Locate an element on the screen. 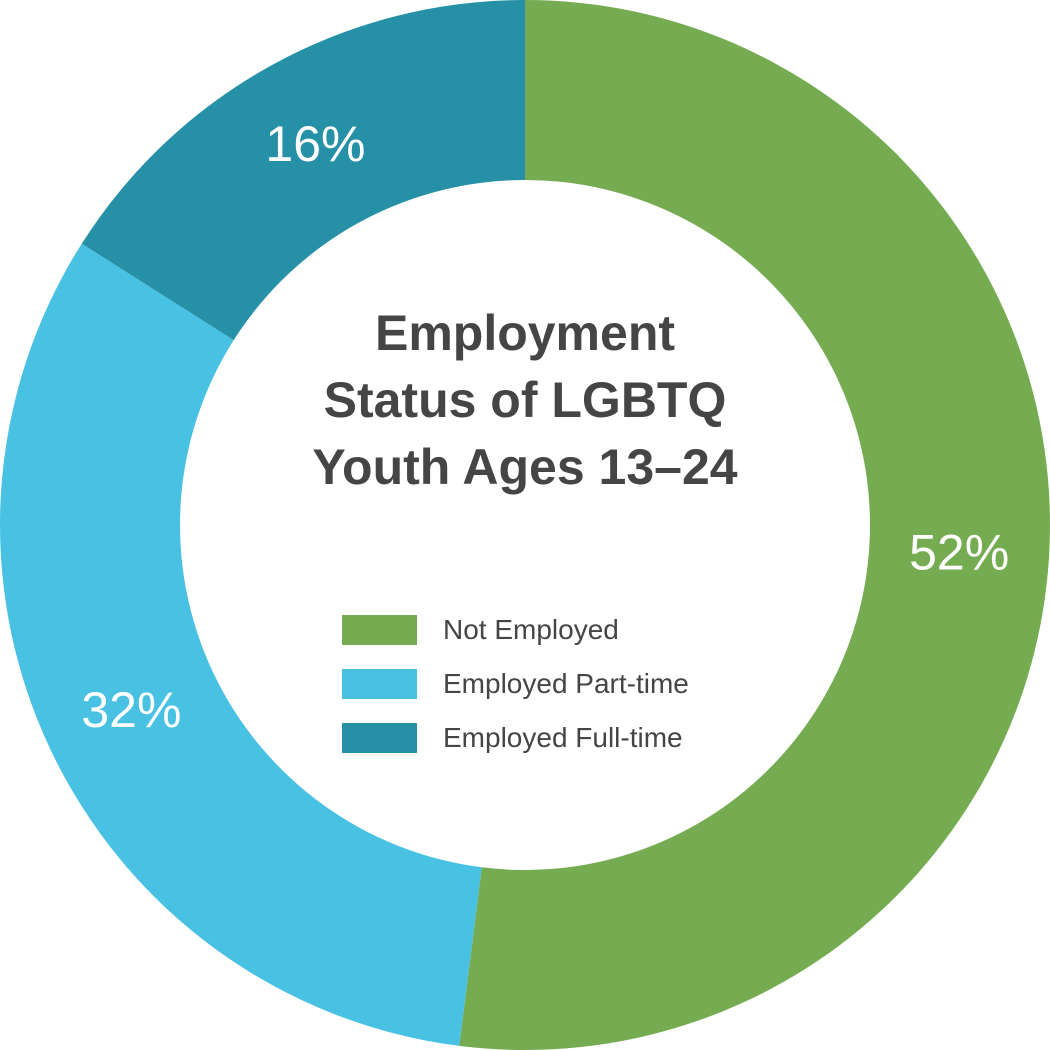  legend-label-not-employed: Not Employed is located at coordinates (531, 629).